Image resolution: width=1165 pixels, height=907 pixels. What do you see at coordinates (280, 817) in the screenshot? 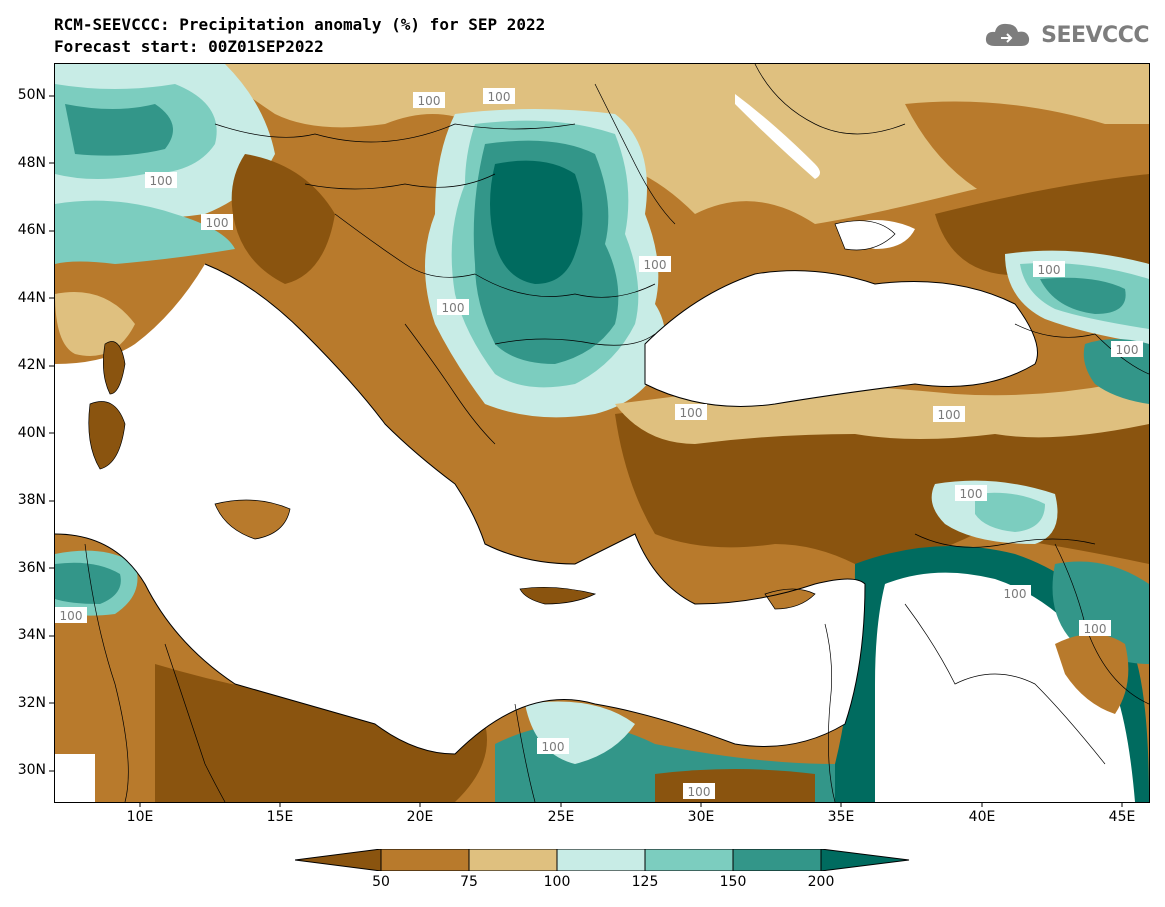
I see `lon-label-15e: 15E` at bounding box center [280, 817].